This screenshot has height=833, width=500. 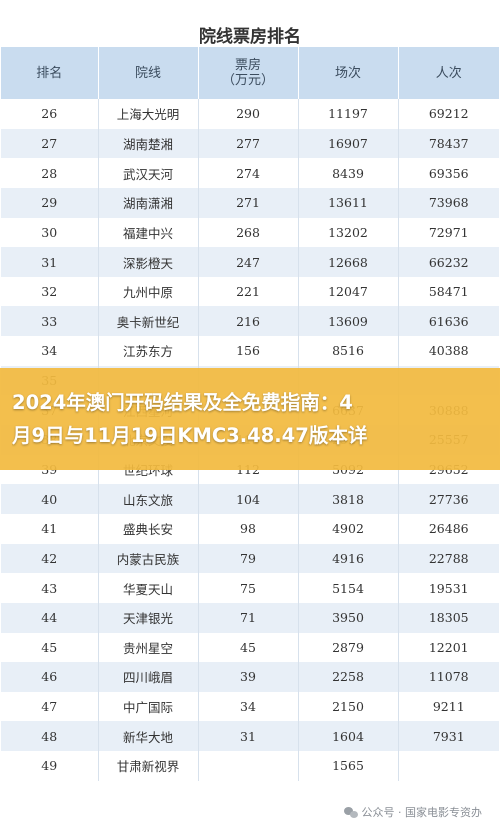 I want to click on cell-box-office: 156, so click(x=248, y=351).